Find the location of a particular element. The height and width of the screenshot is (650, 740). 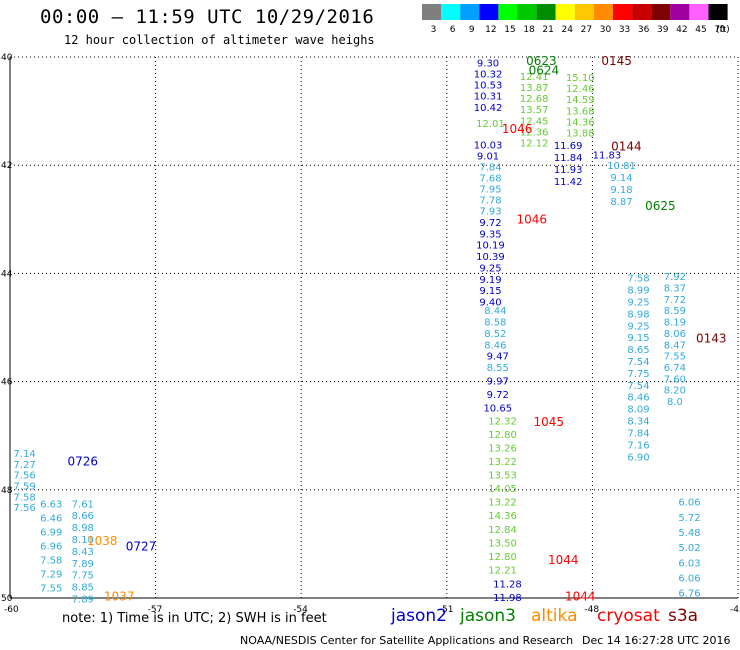

swh-value: 8.65 is located at coordinates (638, 350).